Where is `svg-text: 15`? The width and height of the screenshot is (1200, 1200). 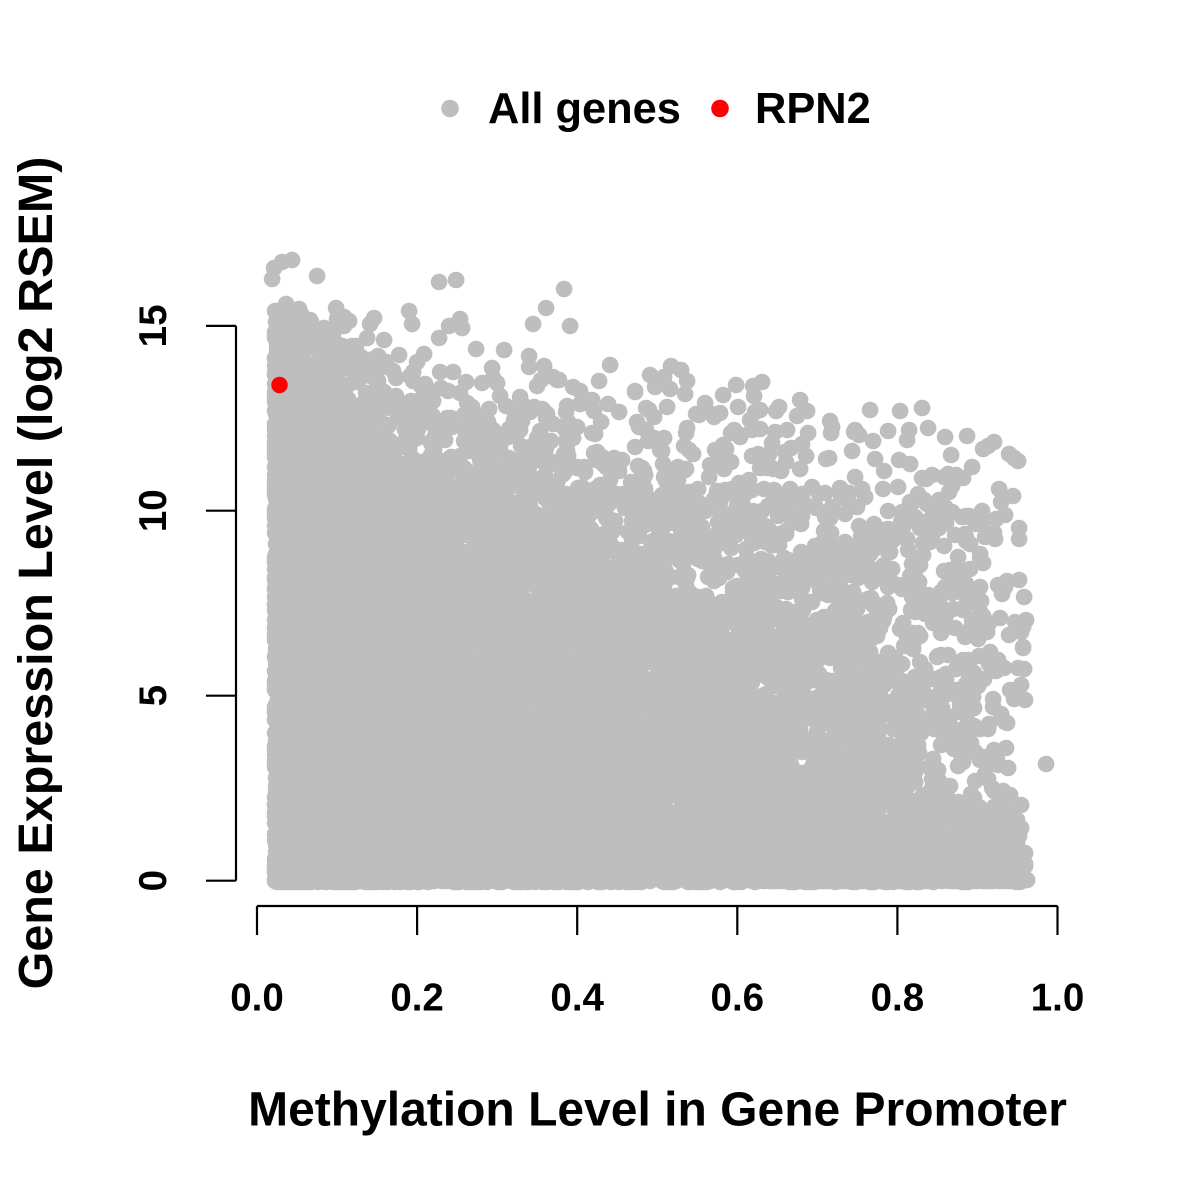
svg-text: 15 is located at coordinates (153, 325).